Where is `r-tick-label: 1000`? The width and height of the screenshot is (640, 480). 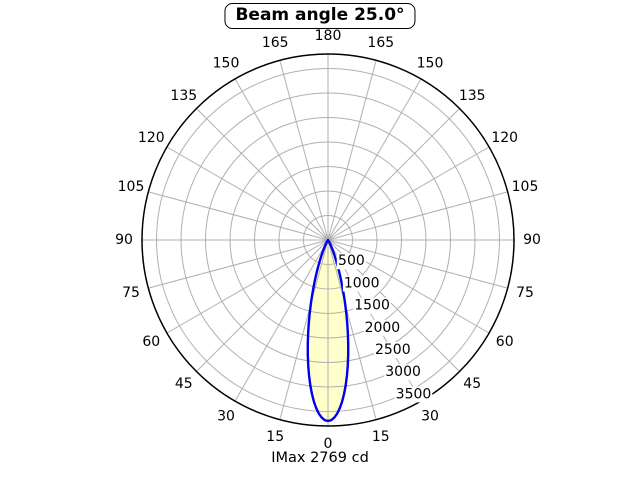 r-tick-label: 1000 is located at coordinates (362, 283).